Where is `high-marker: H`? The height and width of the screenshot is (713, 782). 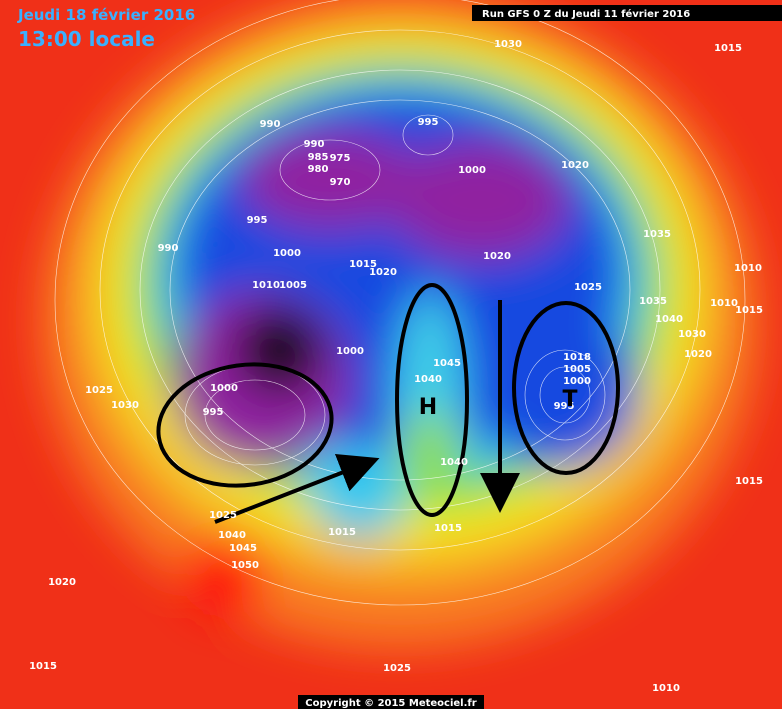 high-marker: H is located at coordinates (428, 407).